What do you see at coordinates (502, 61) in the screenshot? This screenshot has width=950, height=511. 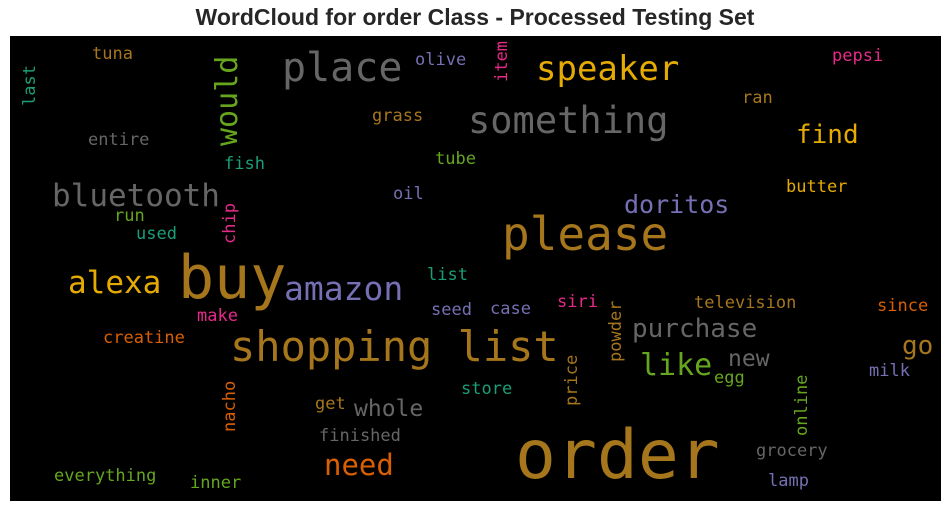 I see `word-item: item` at bounding box center [502, 61].